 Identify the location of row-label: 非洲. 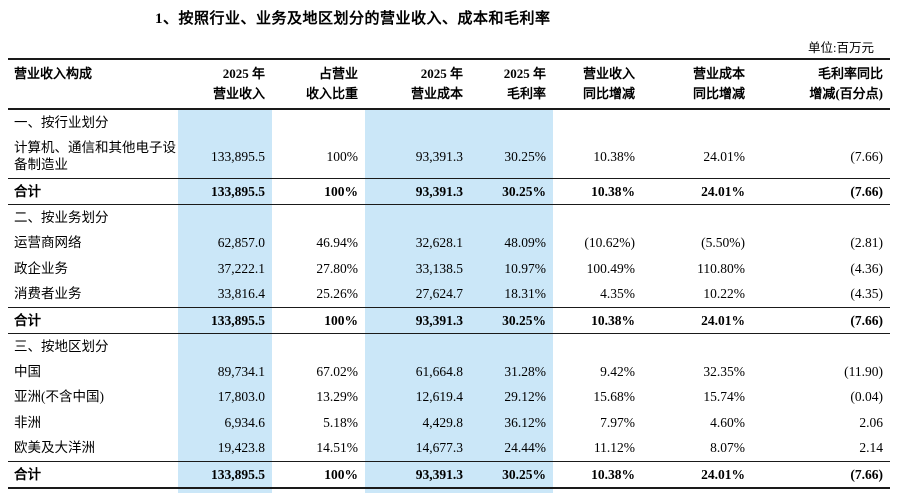
(27, 422).